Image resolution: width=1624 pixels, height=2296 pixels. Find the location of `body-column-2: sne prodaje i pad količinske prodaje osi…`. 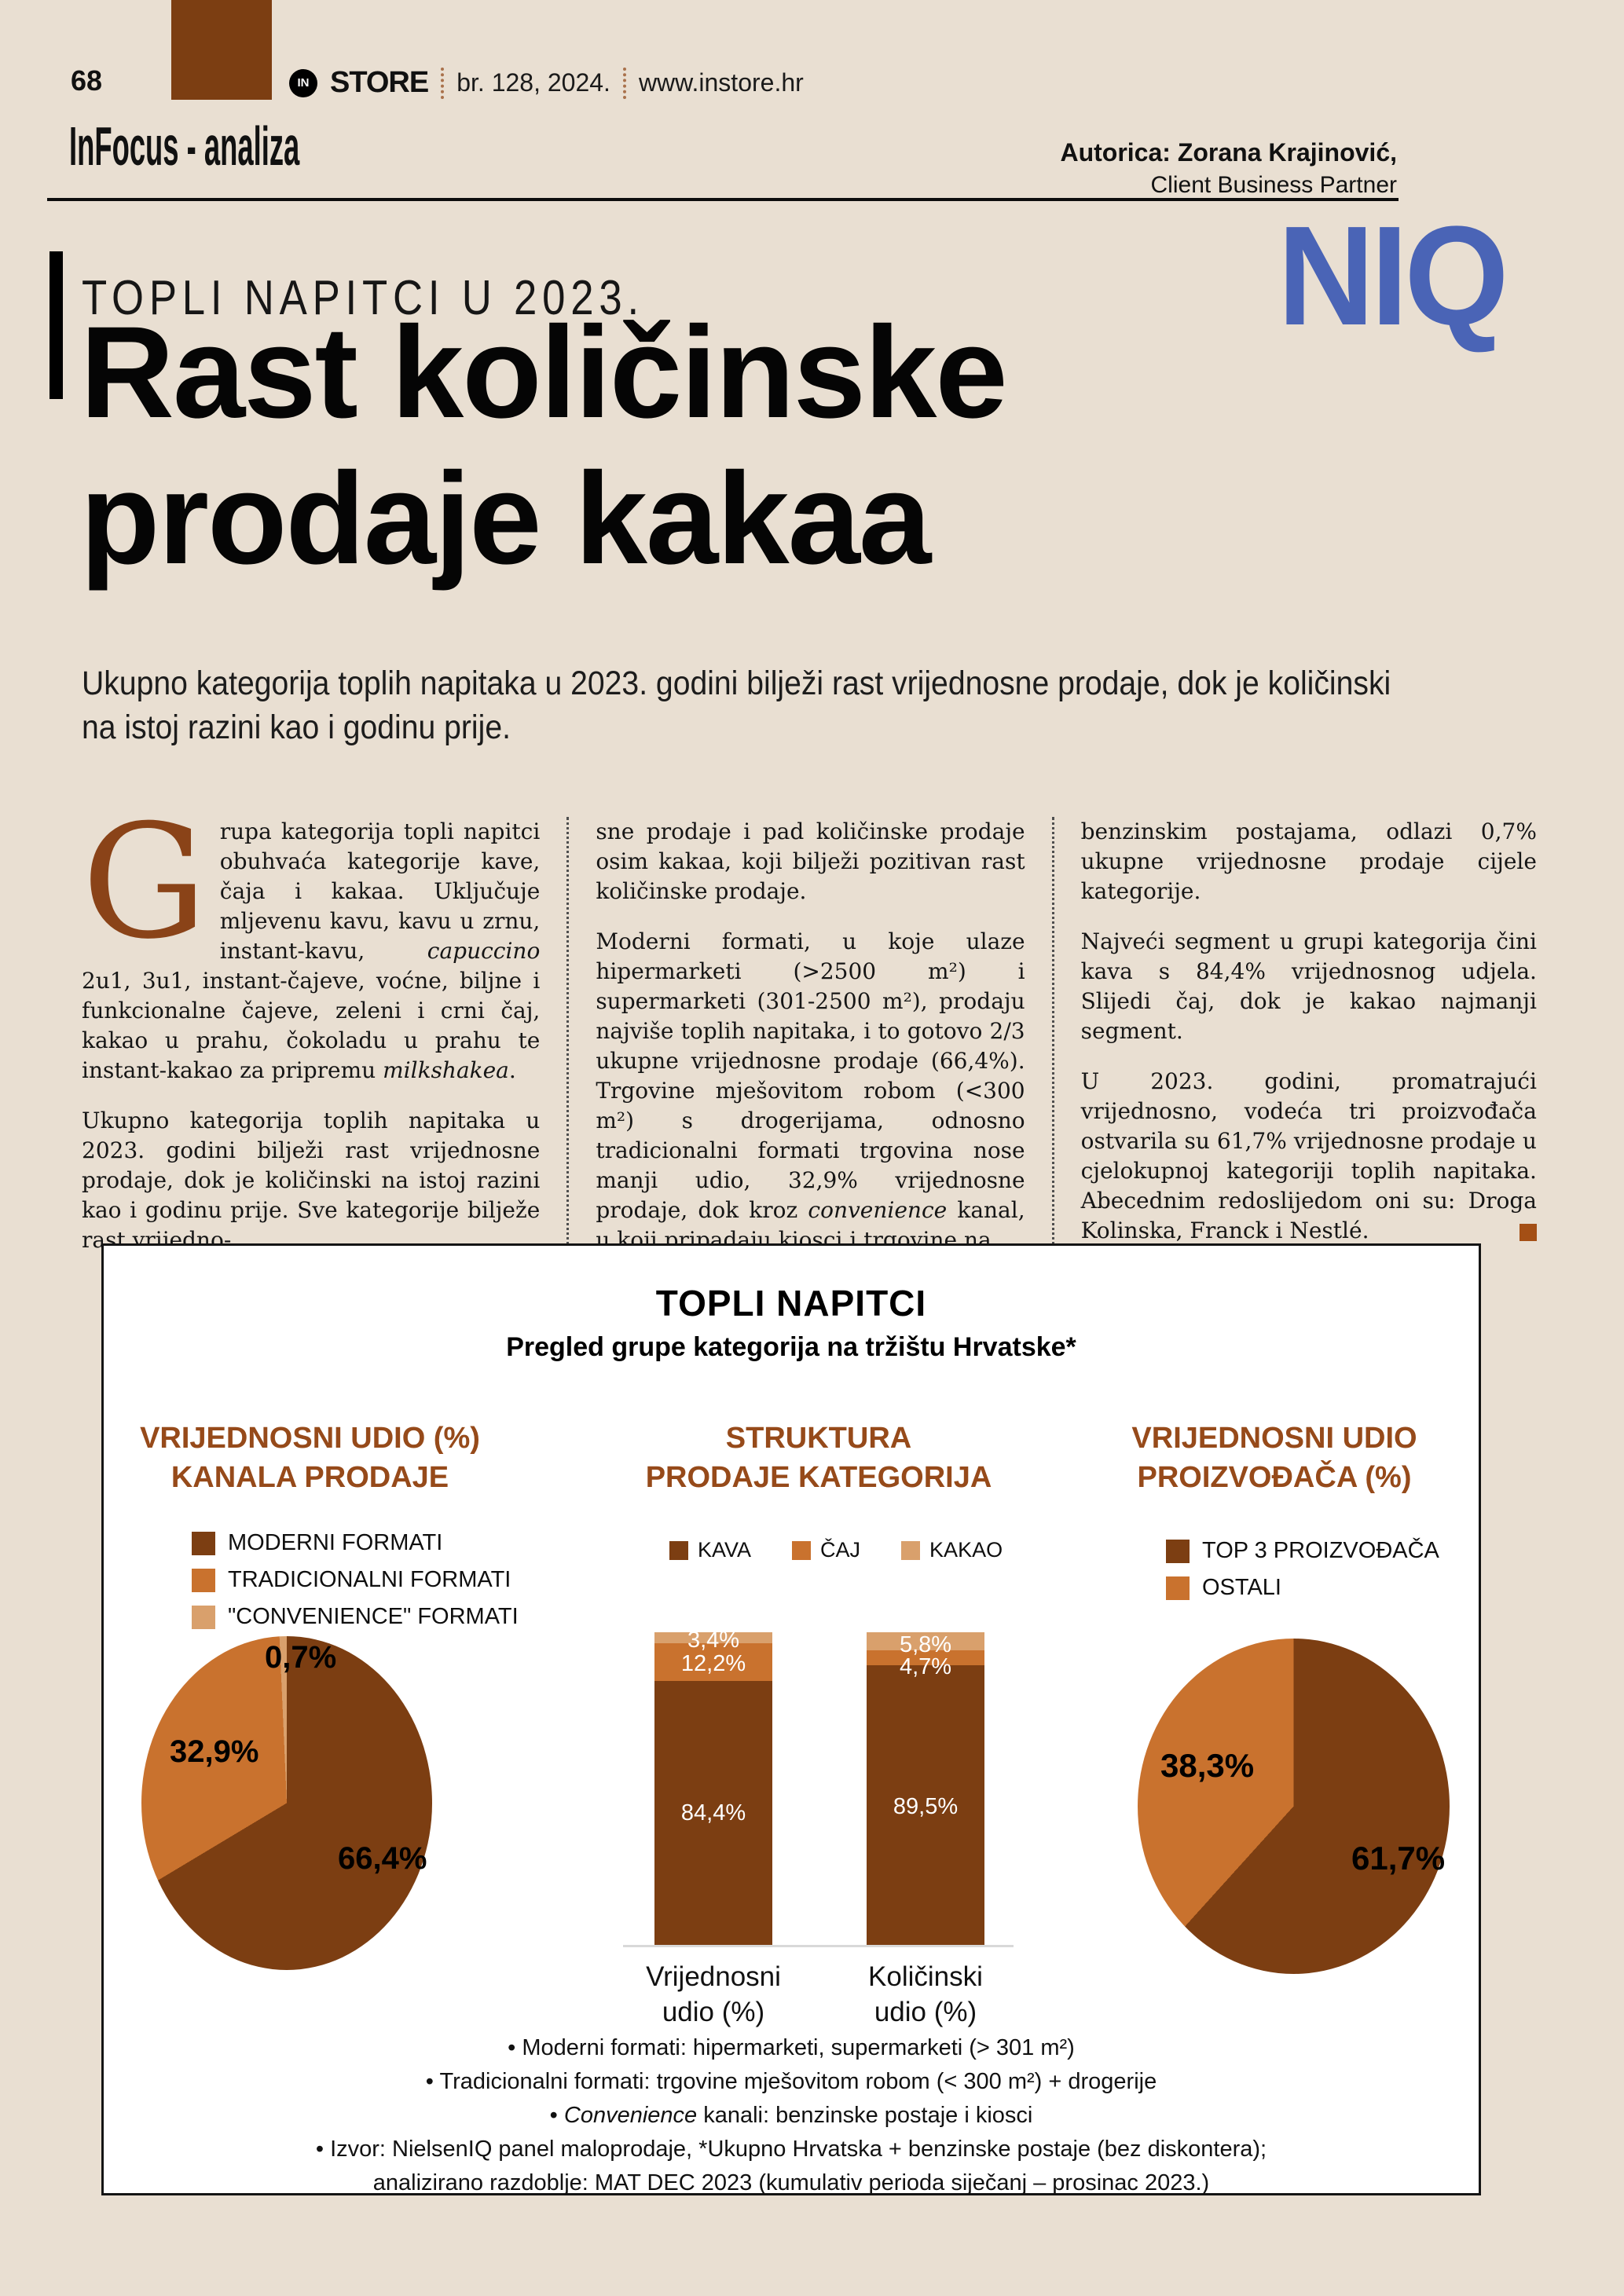

body-column-2: sne prodaje i pad količinske prodaje osi… is located at coordinates (809, 1036).